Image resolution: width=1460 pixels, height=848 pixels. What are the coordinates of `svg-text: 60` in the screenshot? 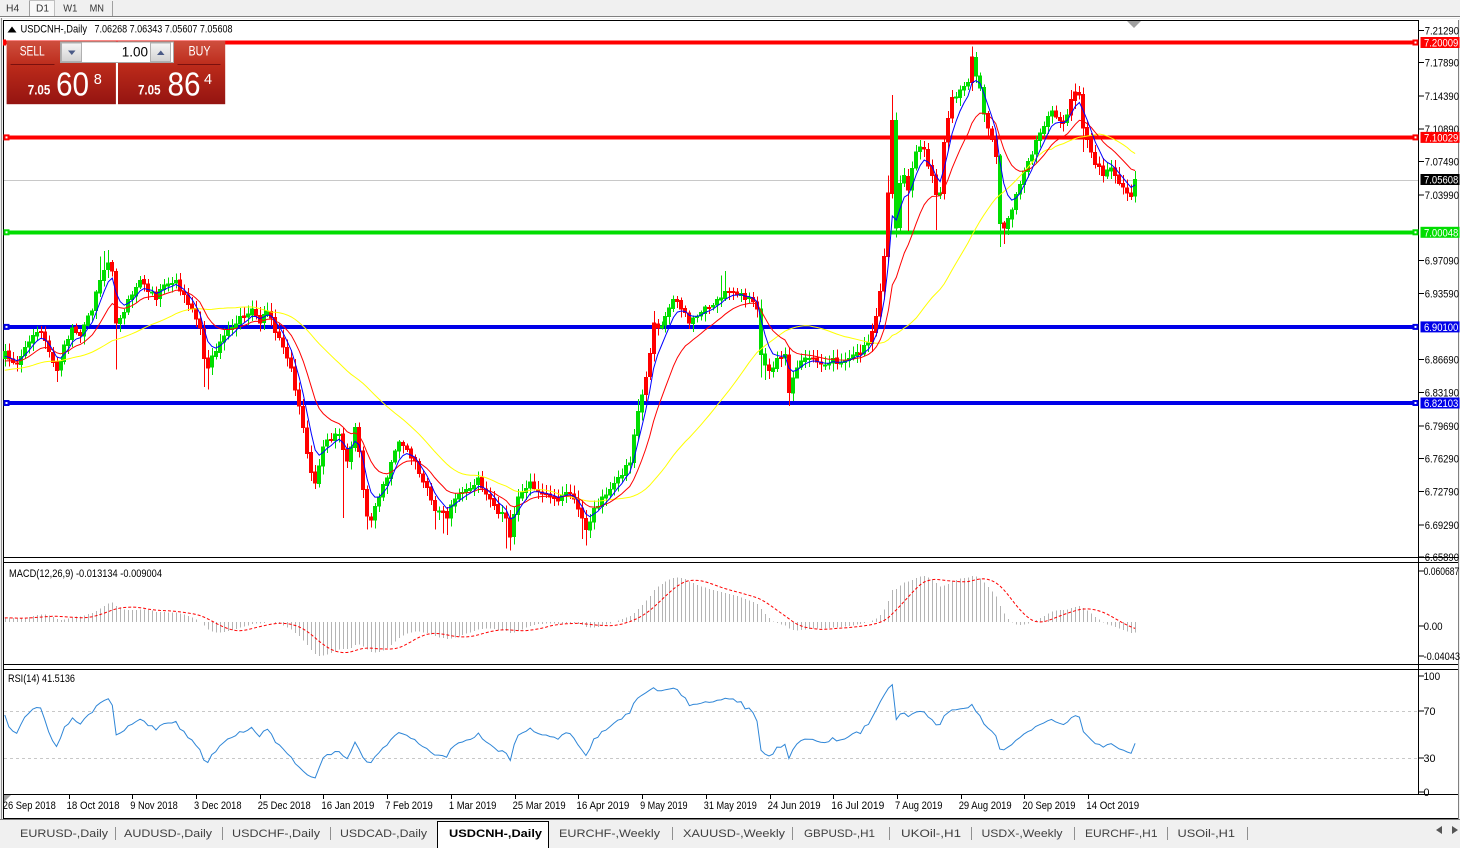 It's located at (72, 84).